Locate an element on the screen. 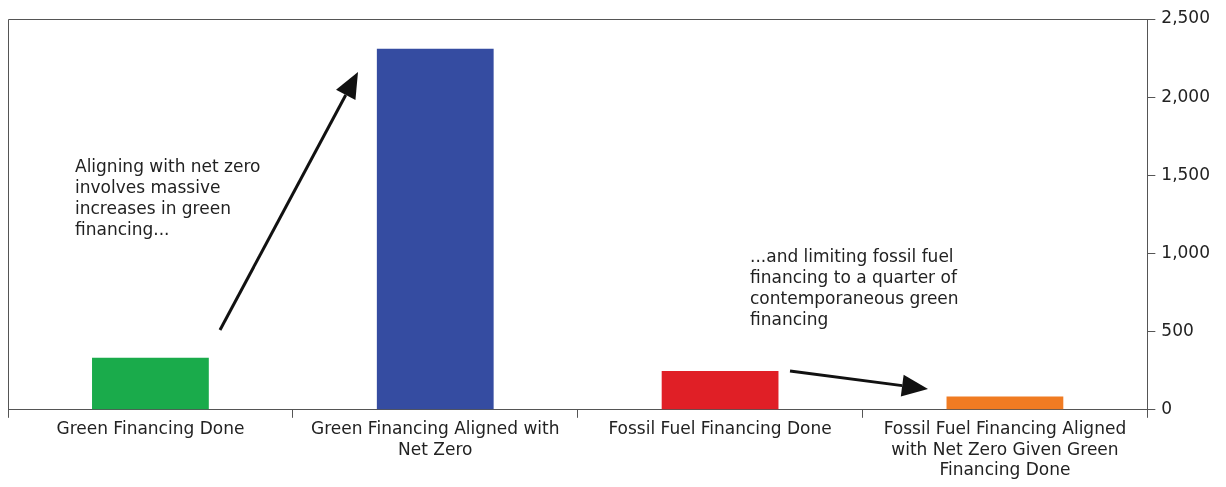 The height and width of the screenshot is (487, 1226). y-tick-label: 2,000 is located at coordinates (1185, 95).